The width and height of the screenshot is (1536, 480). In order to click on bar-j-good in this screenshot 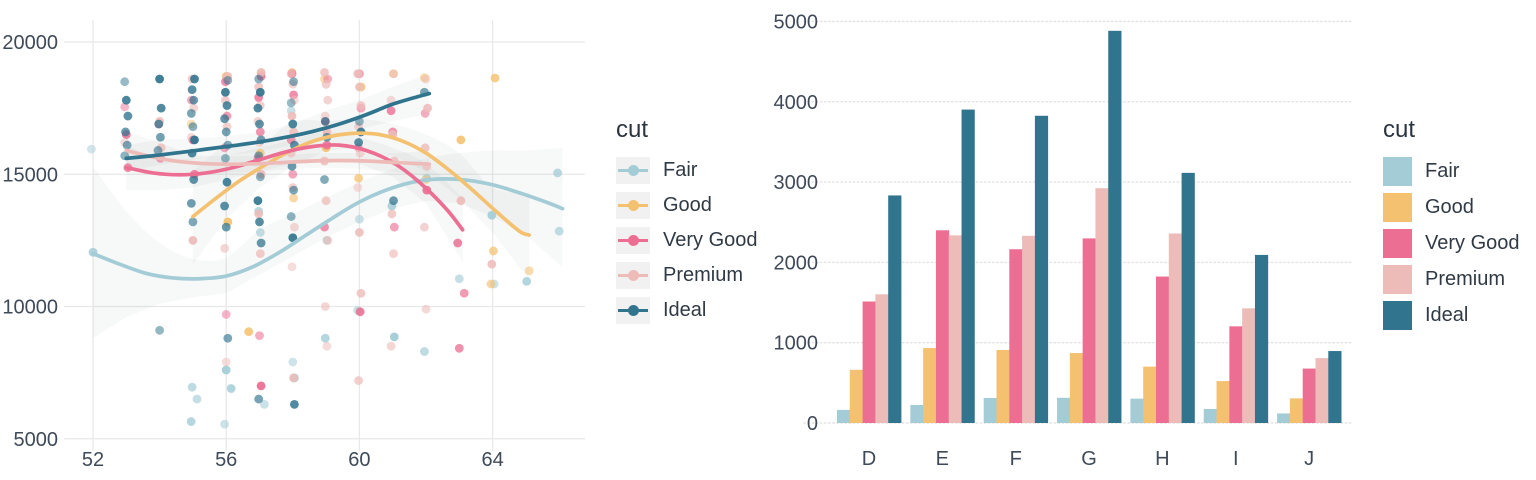, I will do `click(1296, 410)`.